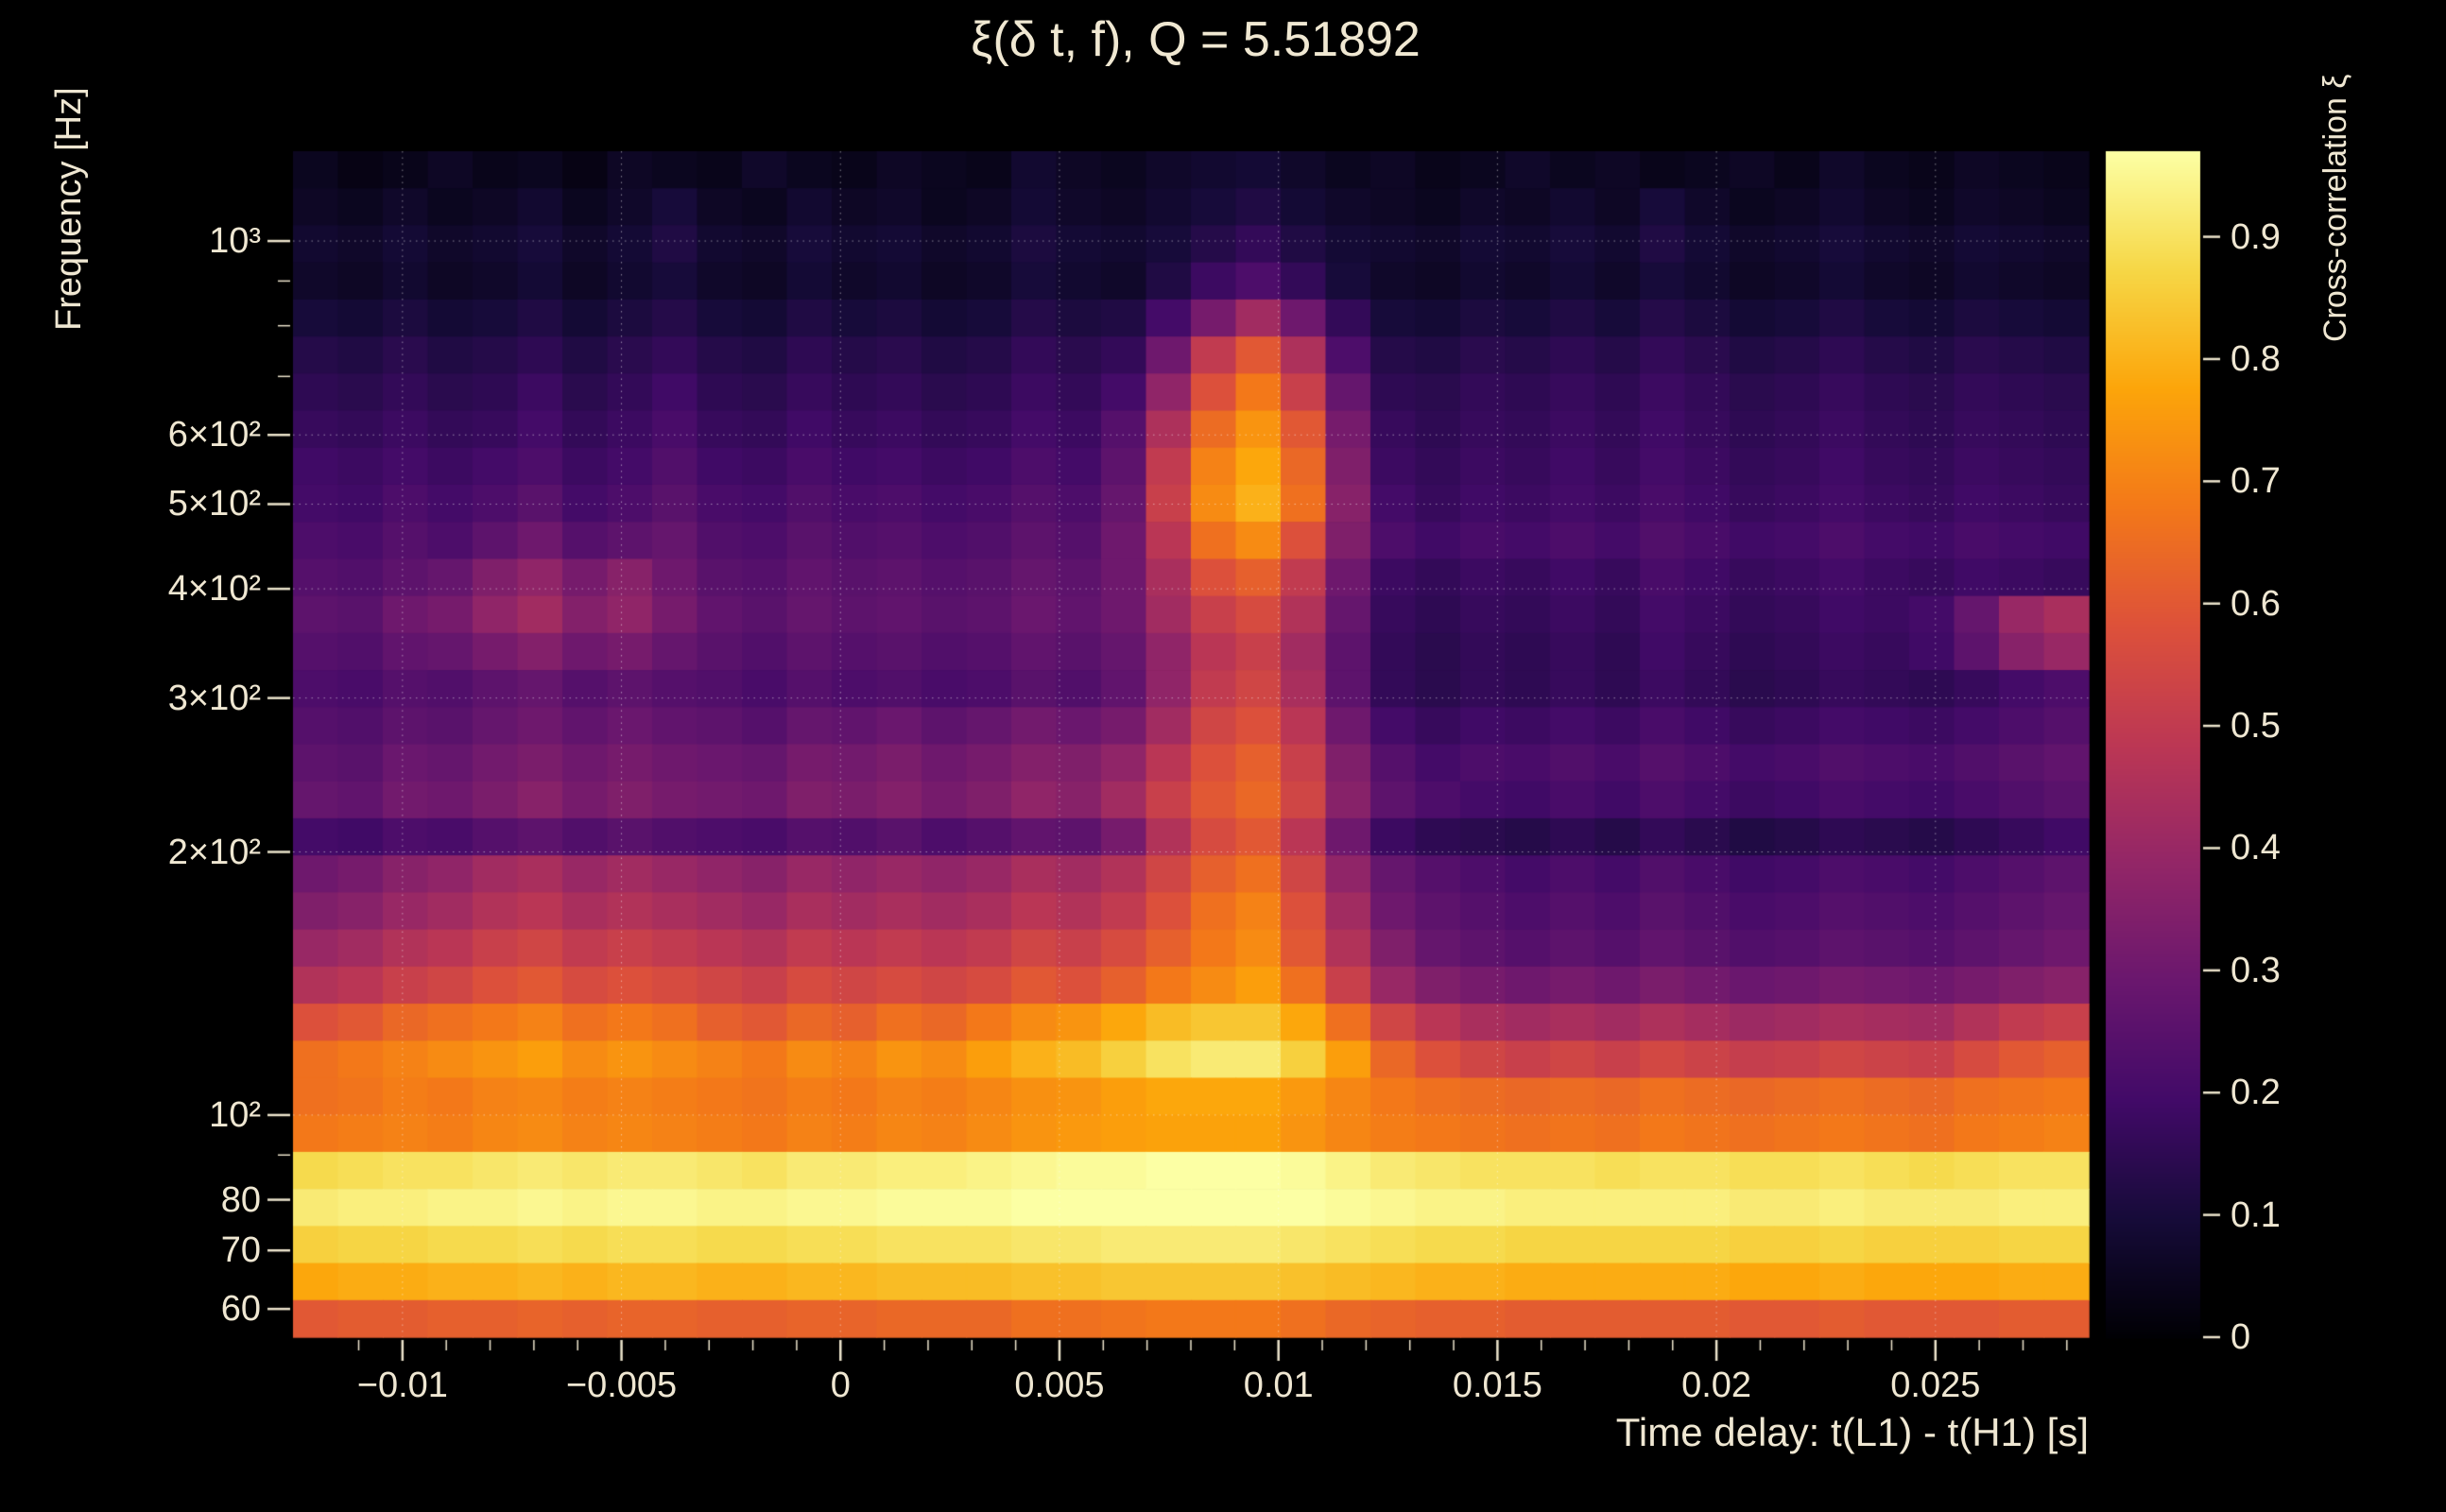 Image resolution: width=2446 pixels, height=1512 pixels. I want to click on y-tick-label: 60, so click(241, 1309).